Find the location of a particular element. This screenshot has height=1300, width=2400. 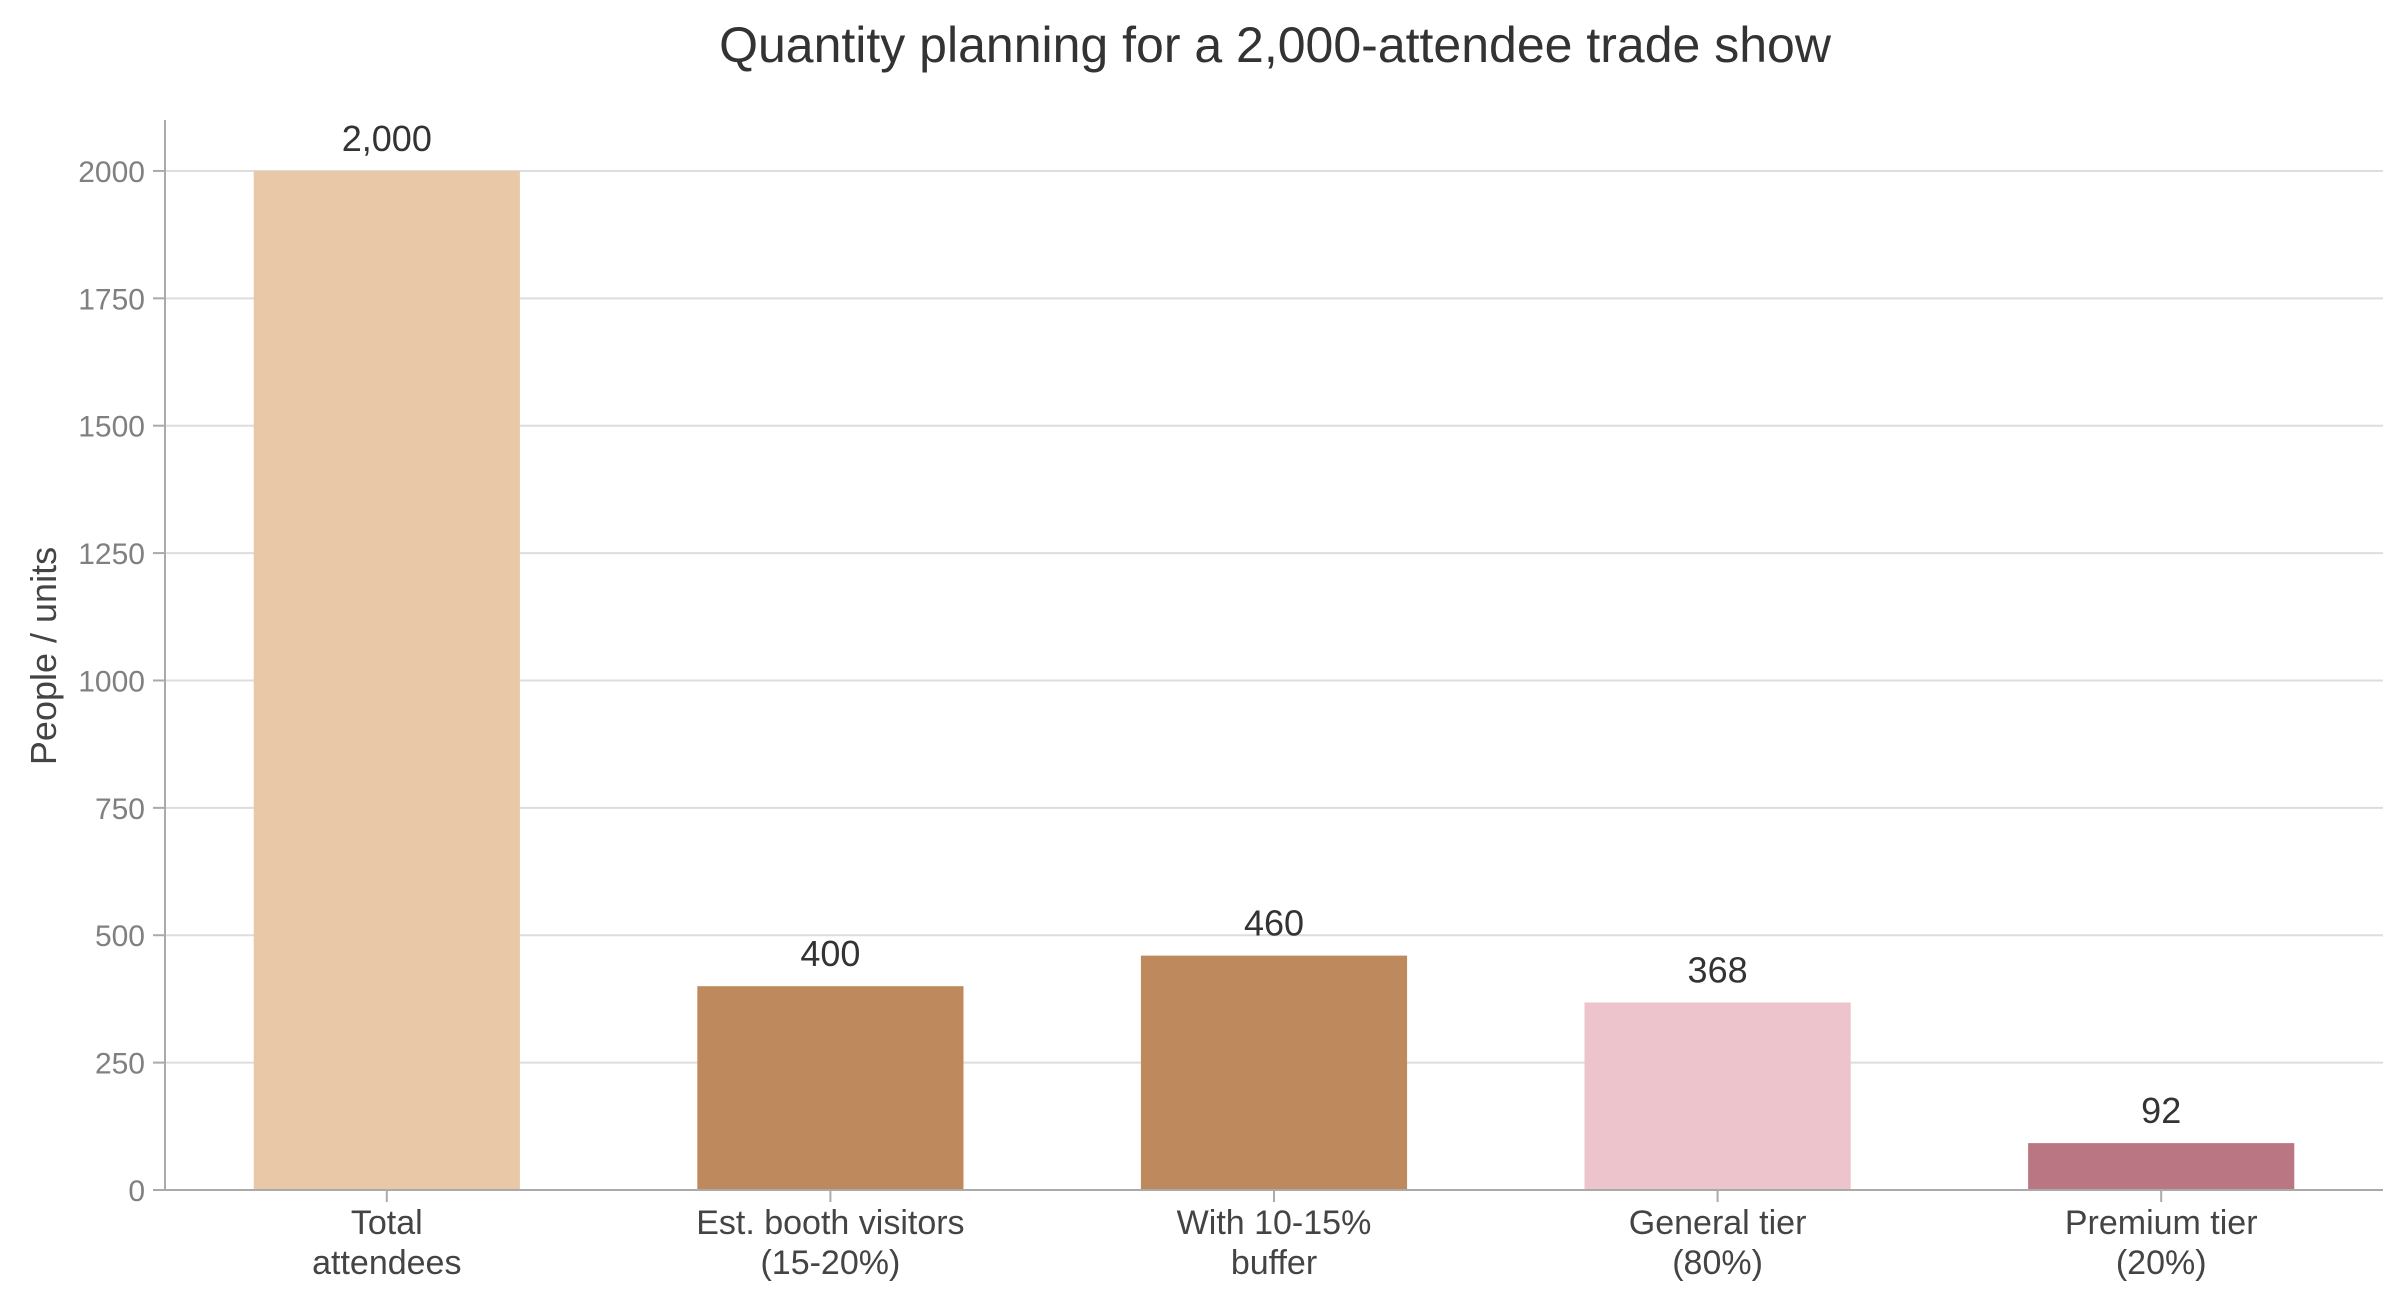

x-tick-label: Total is located at coordinates (387, 1223).